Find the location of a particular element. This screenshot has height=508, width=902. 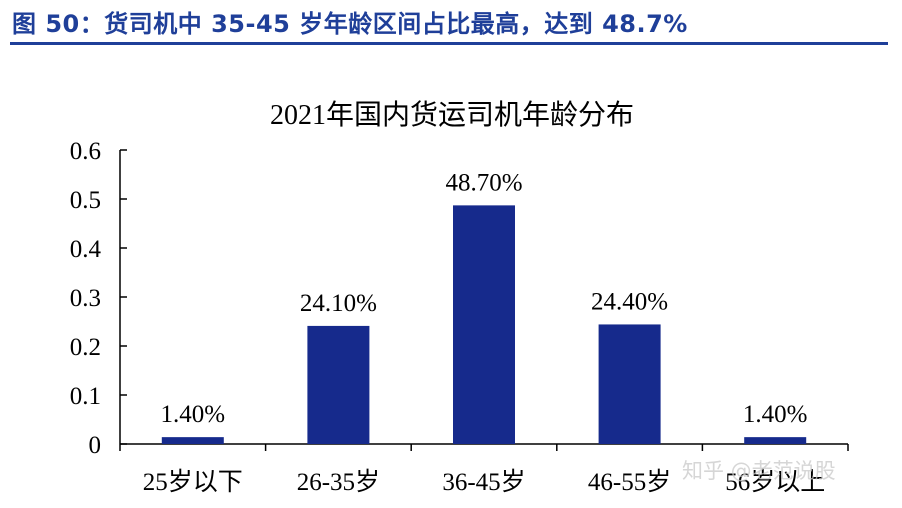

watermark: 知乎 @老范说股 is located at coordinates (759, 471).